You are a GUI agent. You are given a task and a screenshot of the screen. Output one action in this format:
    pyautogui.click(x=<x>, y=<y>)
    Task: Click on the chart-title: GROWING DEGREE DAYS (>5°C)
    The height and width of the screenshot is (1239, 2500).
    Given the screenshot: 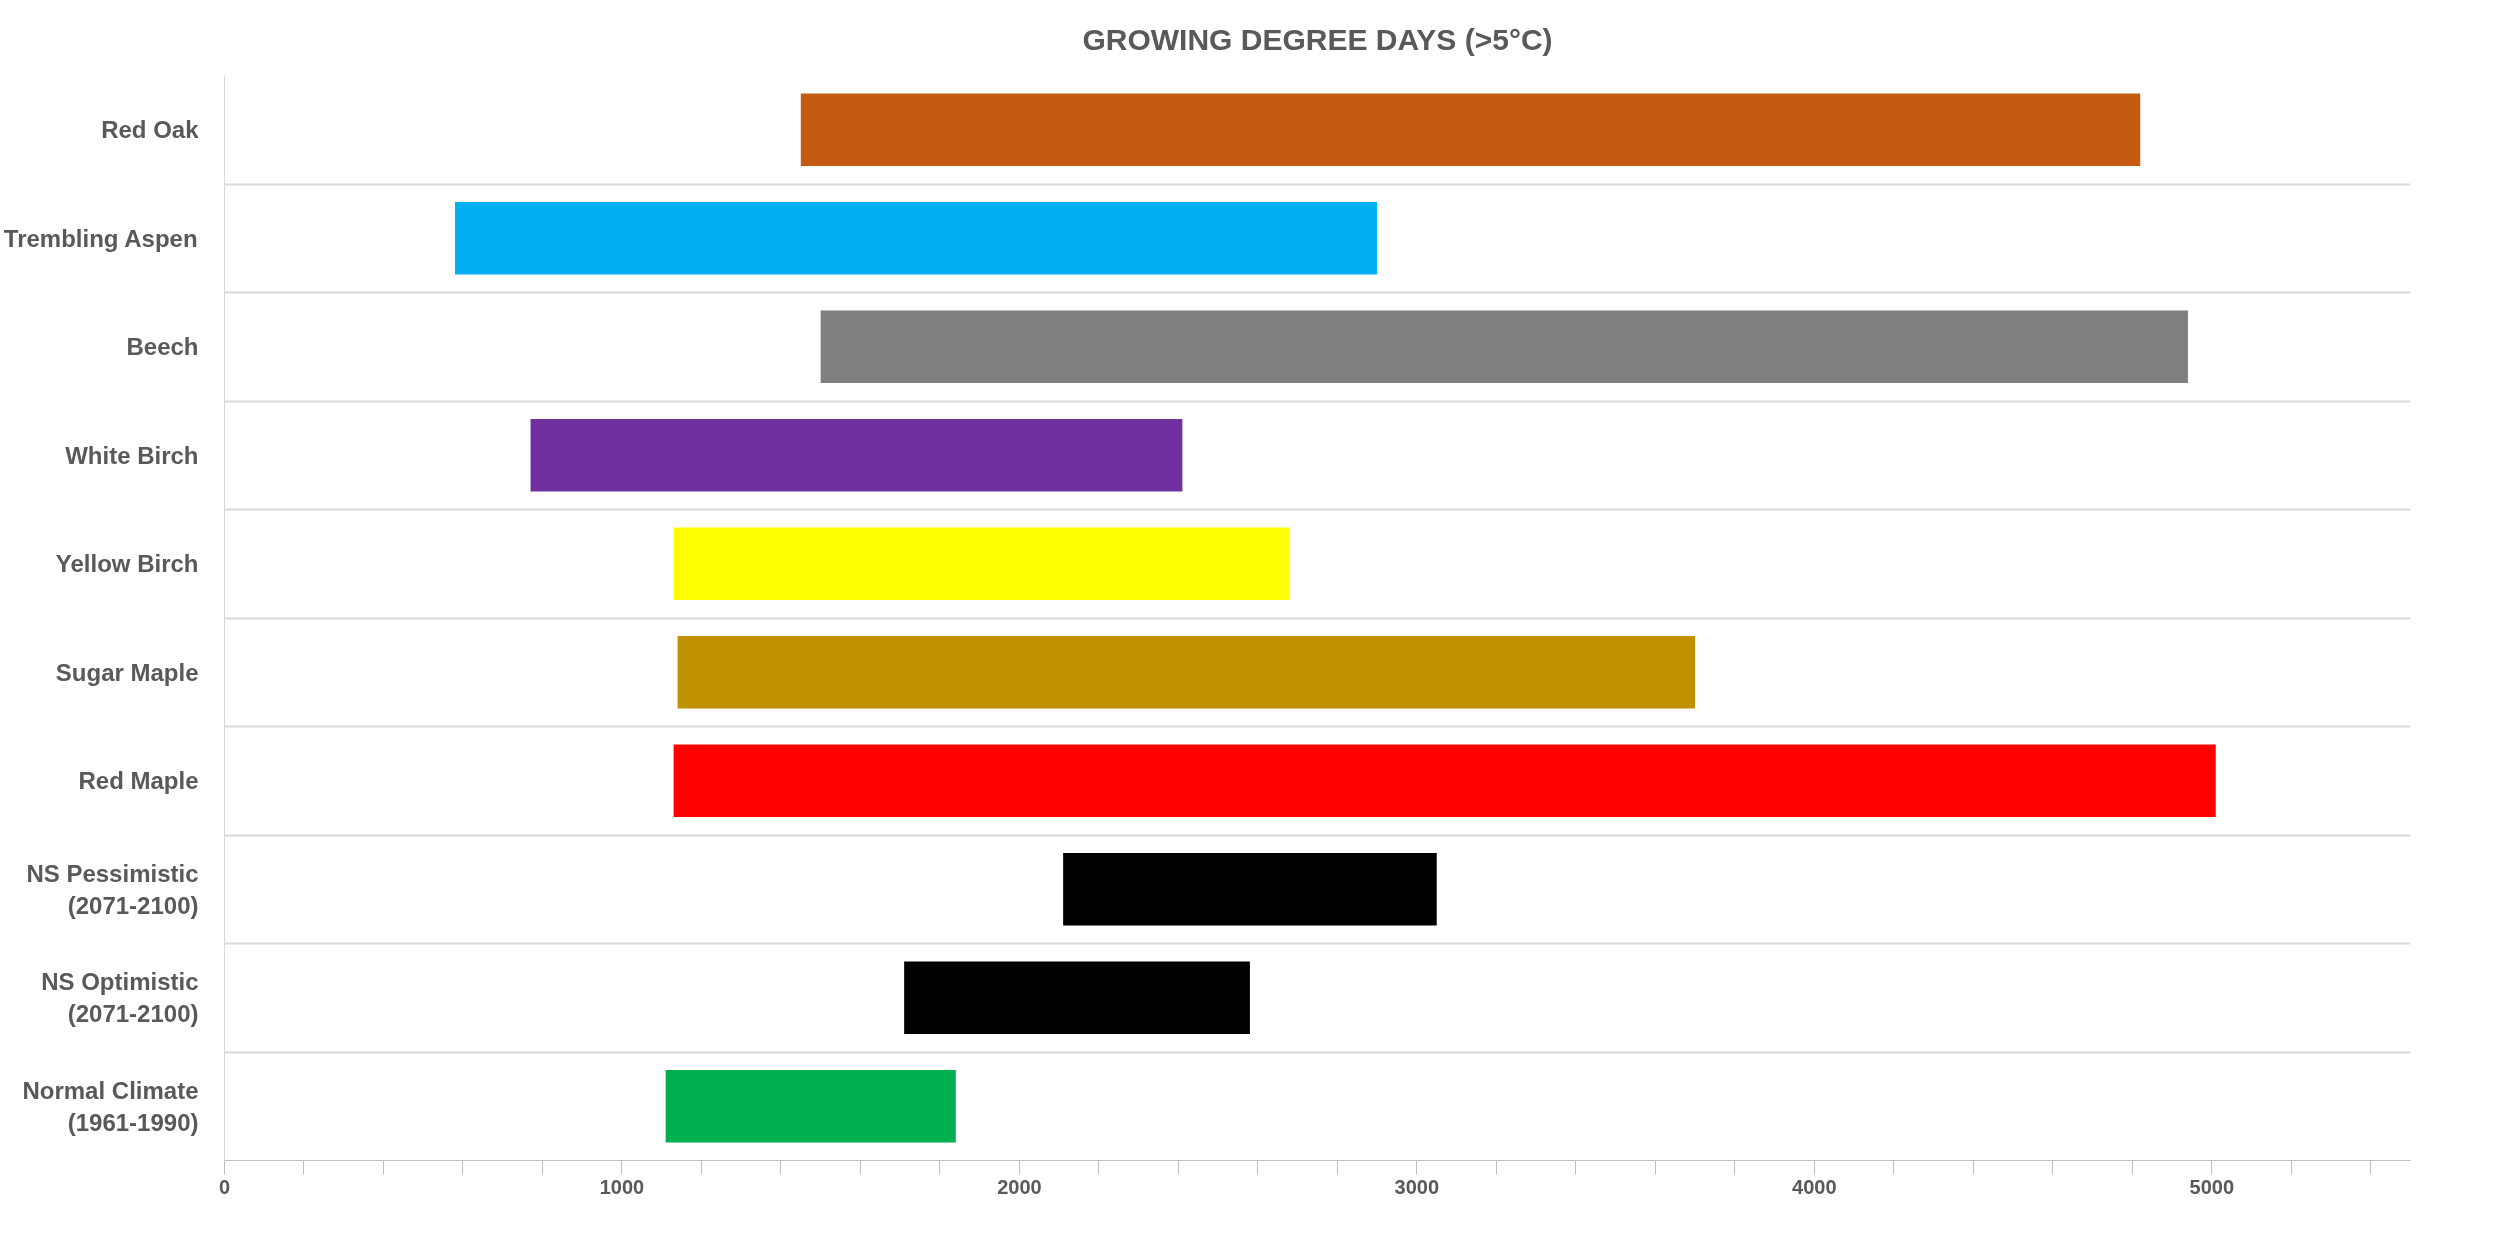 What is the action you would take?
    pyautogui.click(x=1317, y=39)
    